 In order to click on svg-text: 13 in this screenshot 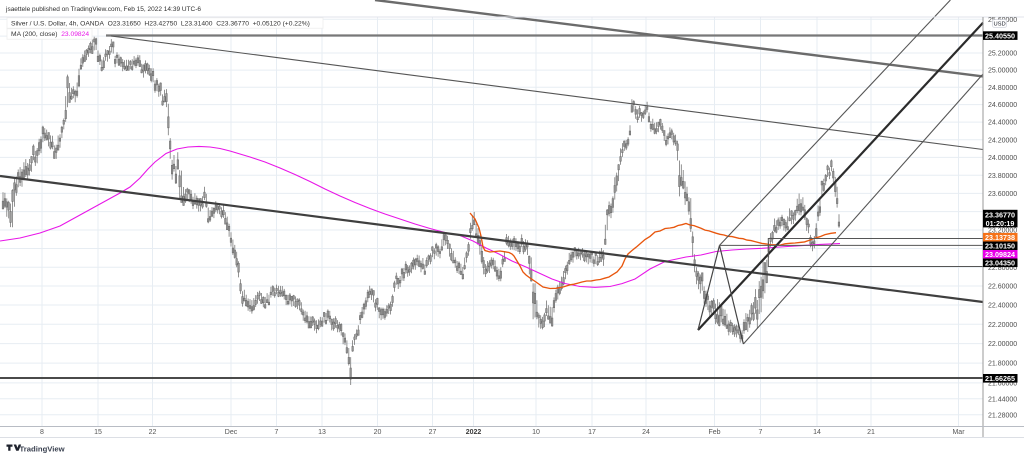, I will do `click(322, 432)`.